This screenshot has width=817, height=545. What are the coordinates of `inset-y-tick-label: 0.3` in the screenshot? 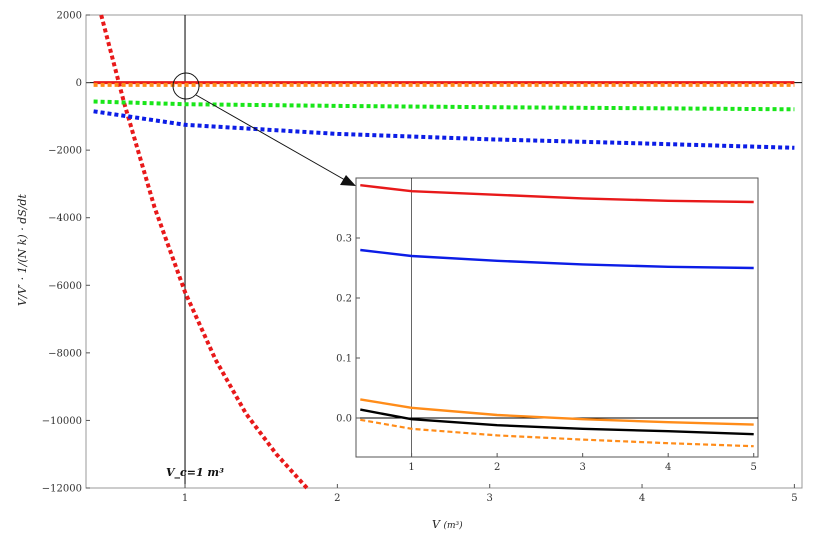 It's located at (344, 239).